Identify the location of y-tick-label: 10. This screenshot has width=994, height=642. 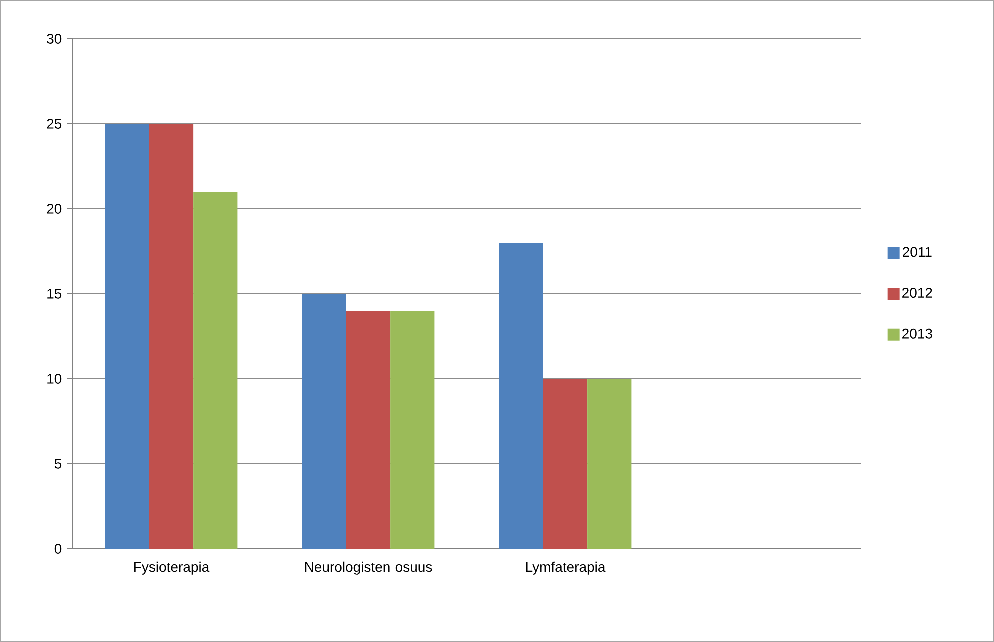
(55, 379).